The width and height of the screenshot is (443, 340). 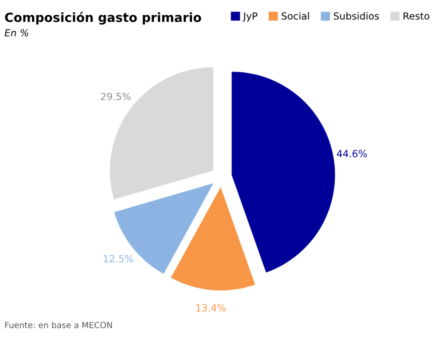 What do you see at coordinates (58, 325) in the screenshot?
I see `source-note: Fuente: en base a MECON` at bounding box center [58, 325].